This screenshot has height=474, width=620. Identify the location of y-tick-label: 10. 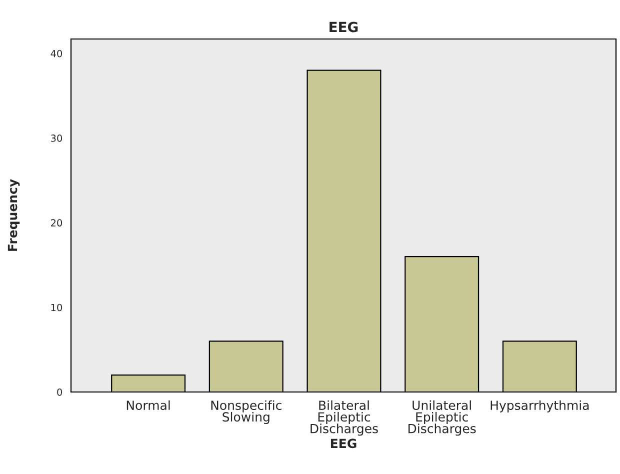
(56, 308).